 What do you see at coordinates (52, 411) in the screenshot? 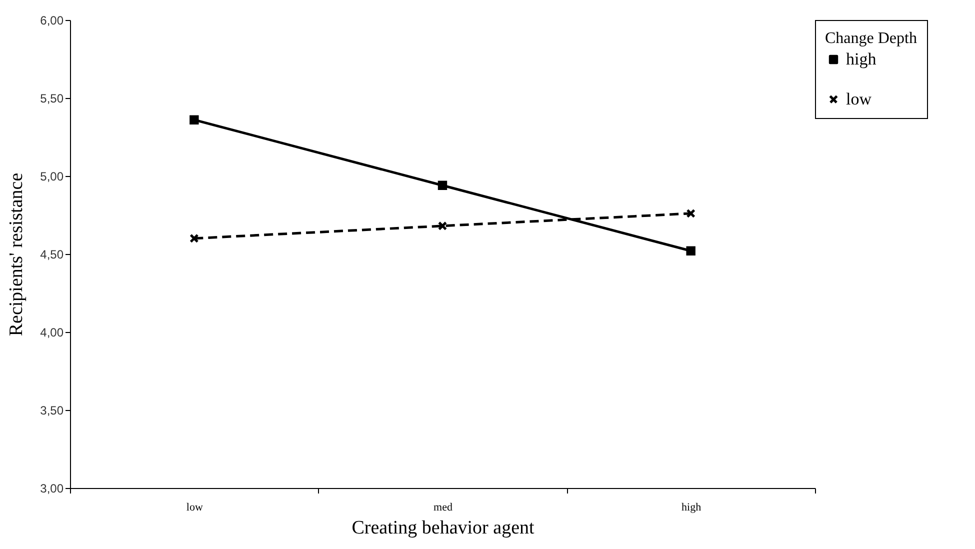
I see `y-tick-label: 3,50` at bounding box center [52, 411].